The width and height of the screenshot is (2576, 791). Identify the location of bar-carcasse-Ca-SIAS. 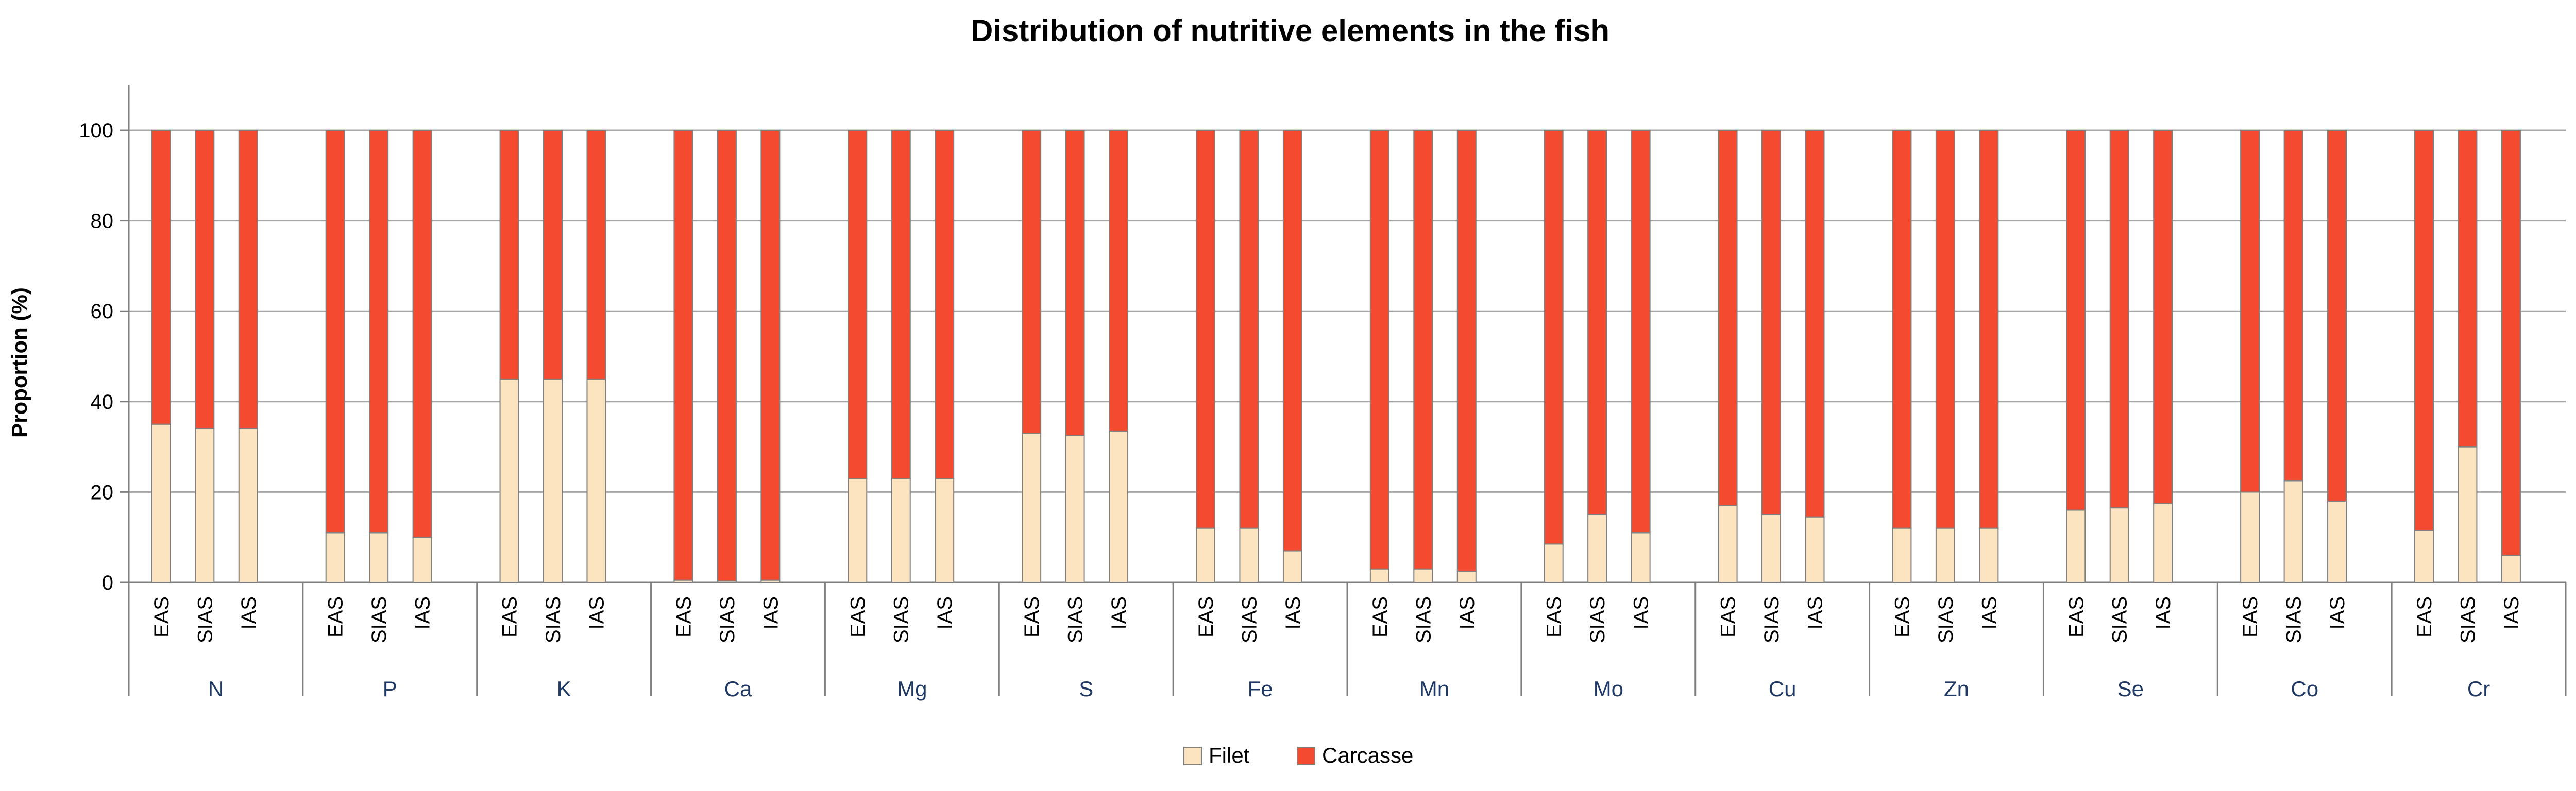
(727, 356).